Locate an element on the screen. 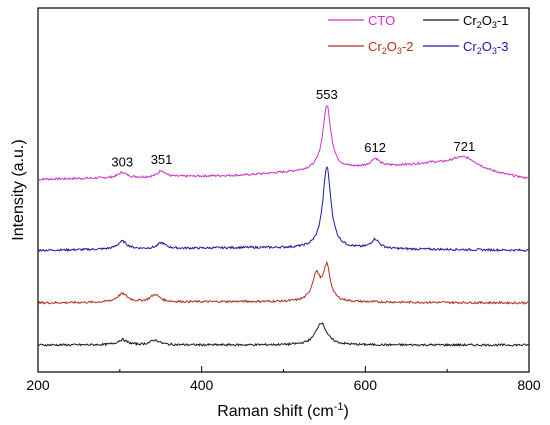 The image size is (550, 425). peak-label-553: 553 is located at coordinates (327, 94).